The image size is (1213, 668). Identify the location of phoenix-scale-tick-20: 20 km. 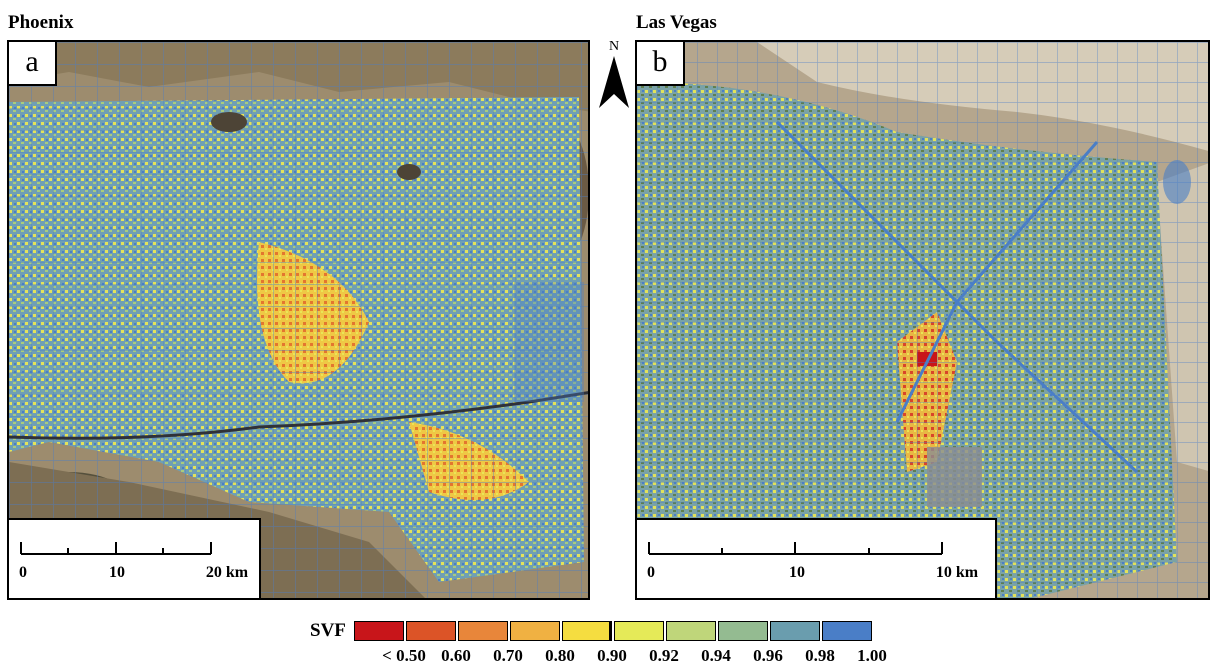
(227, 572).